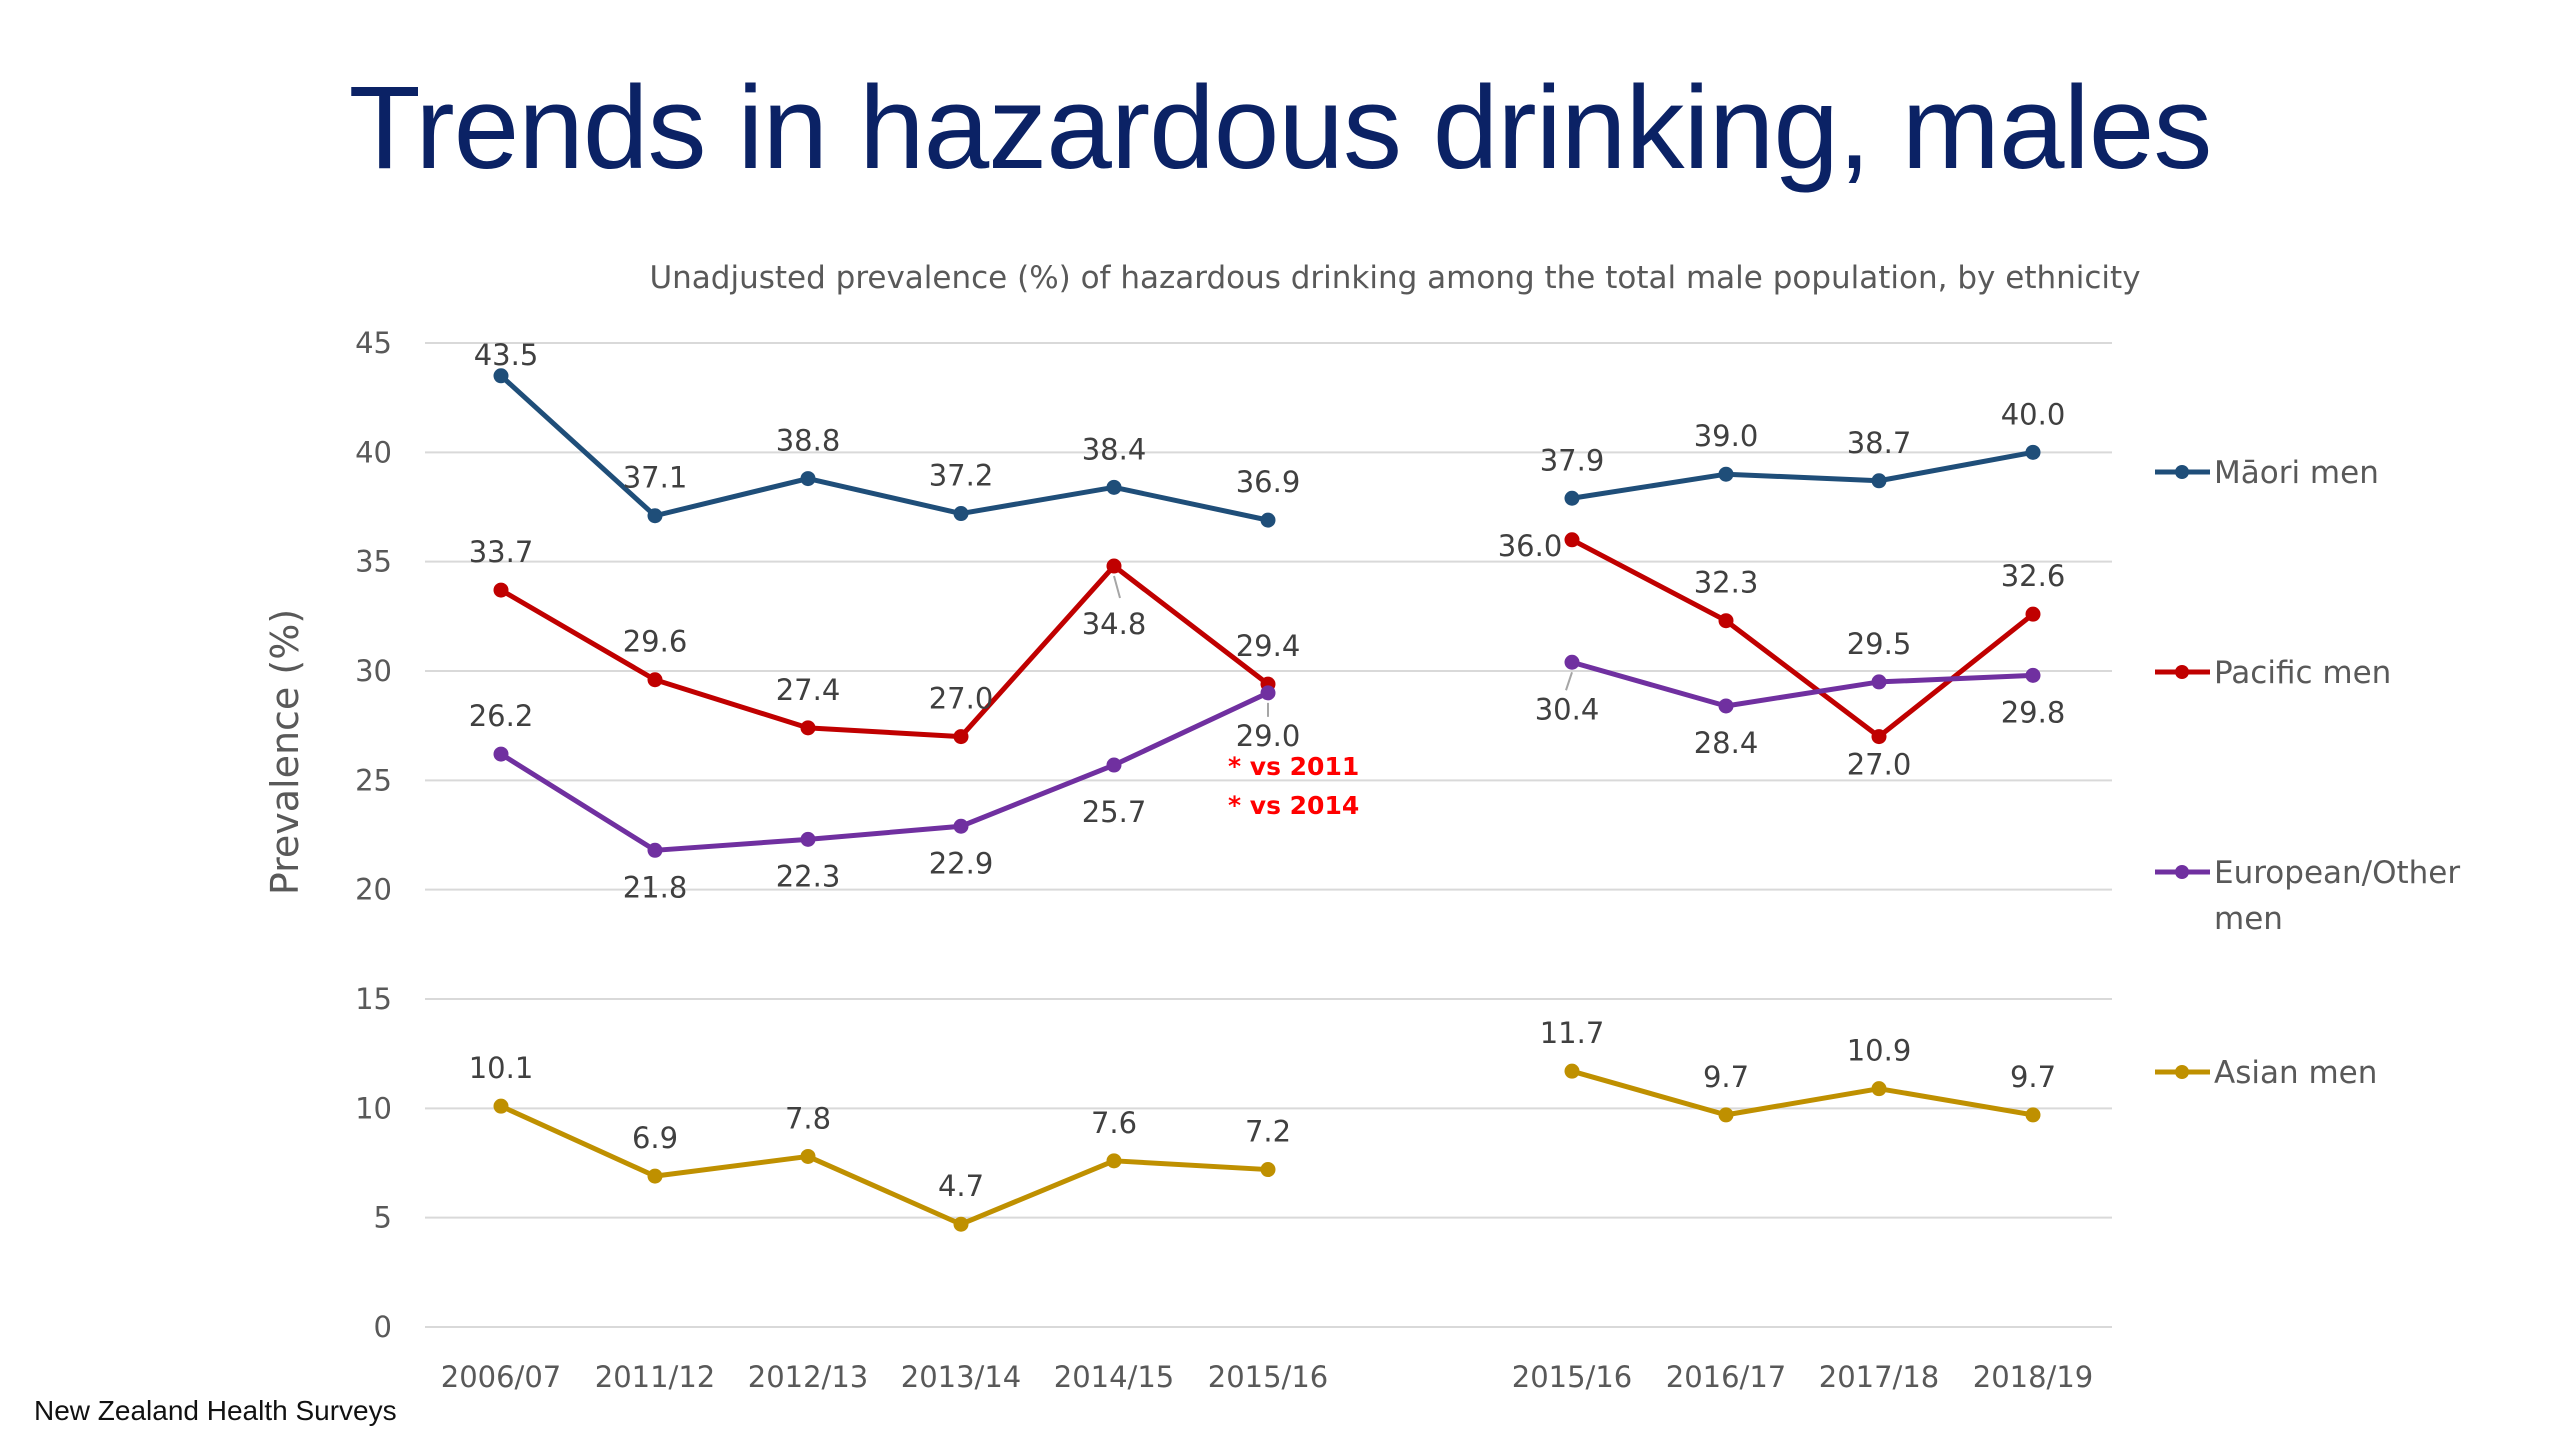 This screenshot has width=2560, height=1440. I want to click on legend-label-pacific-men: Pacific men, so click(2302, 673).